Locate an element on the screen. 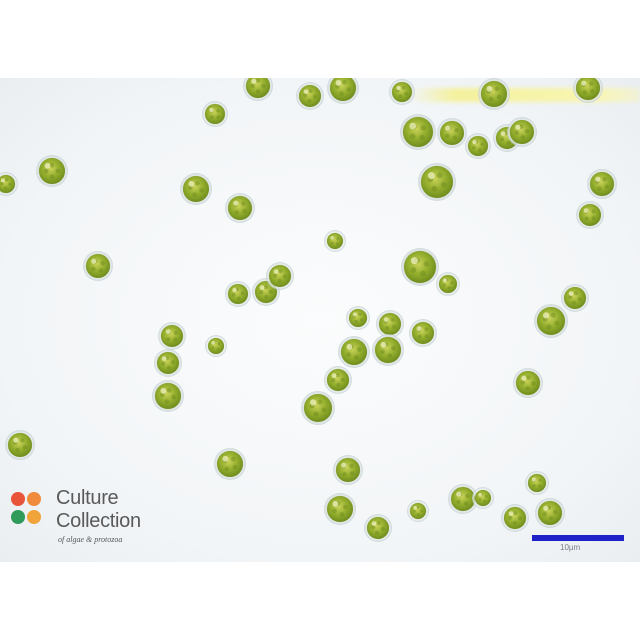 The image size is (640, 640). logo-dot-orange is located at coordinates (34, 499).